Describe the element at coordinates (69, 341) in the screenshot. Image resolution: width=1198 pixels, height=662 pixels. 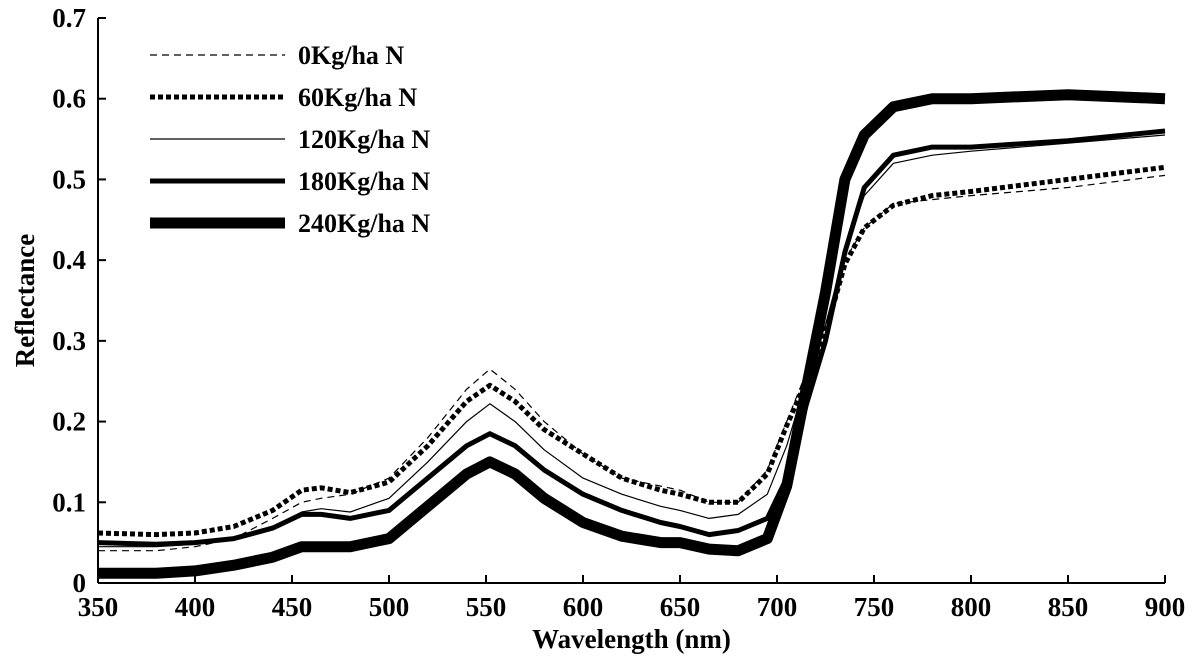
I see `y-tick-label: 0.3` at that location.